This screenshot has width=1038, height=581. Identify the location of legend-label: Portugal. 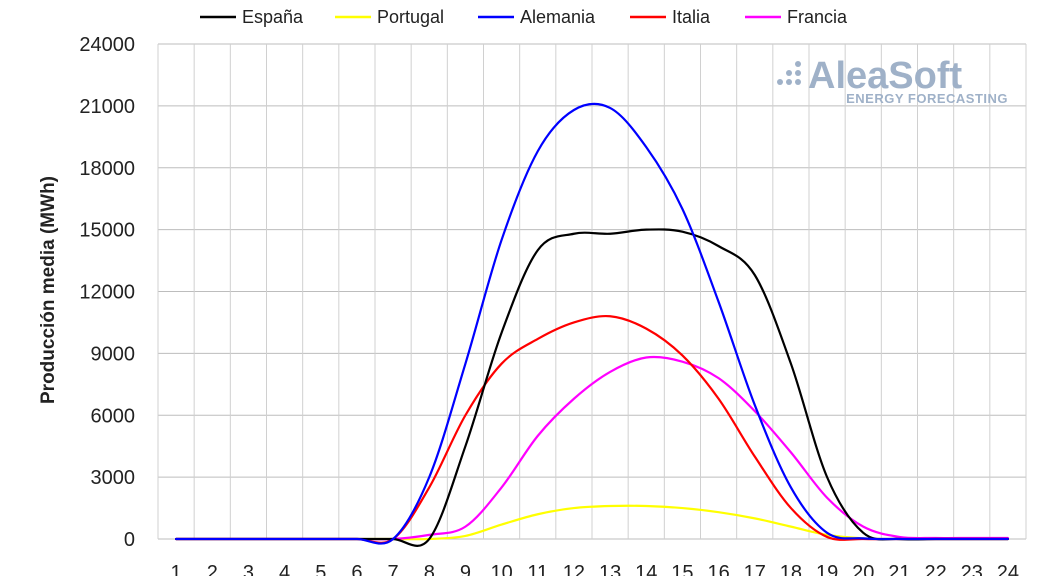
(410, 17).